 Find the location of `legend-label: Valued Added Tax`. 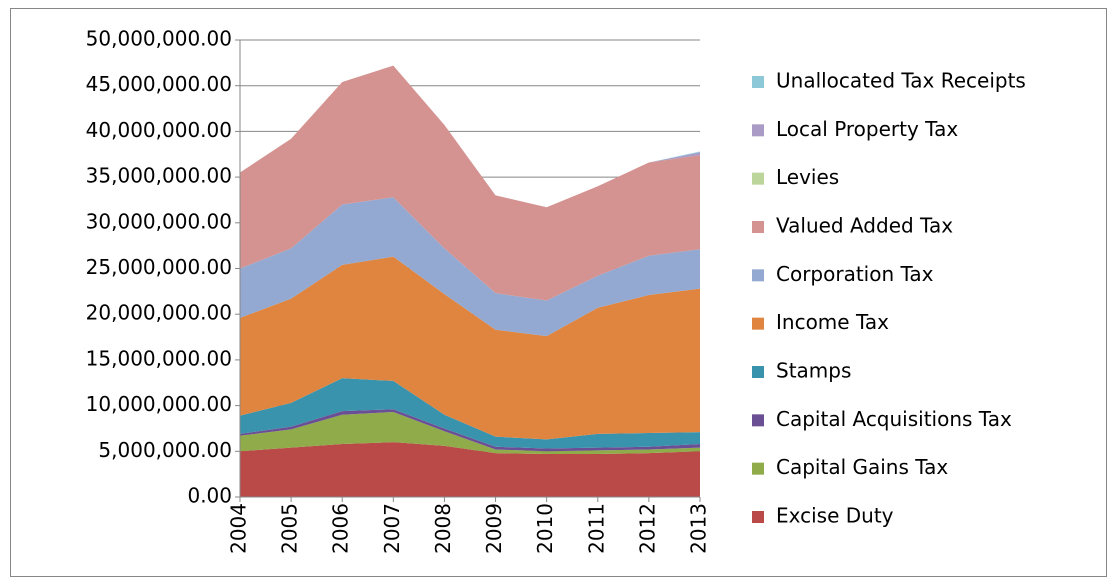

legend-label: Valued Added Tax is located at coordinates (864, 226).